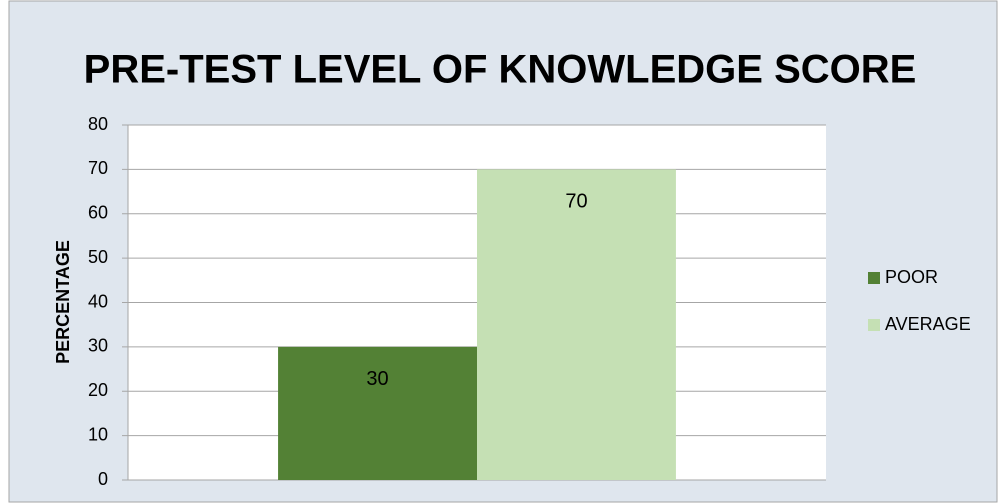 The width and height of the screenshot is (1003, 503). What do you see at coordinates (98, 168) in the screenshot?
I see `y-tick-label: 70` at bounding box center [98, 168].